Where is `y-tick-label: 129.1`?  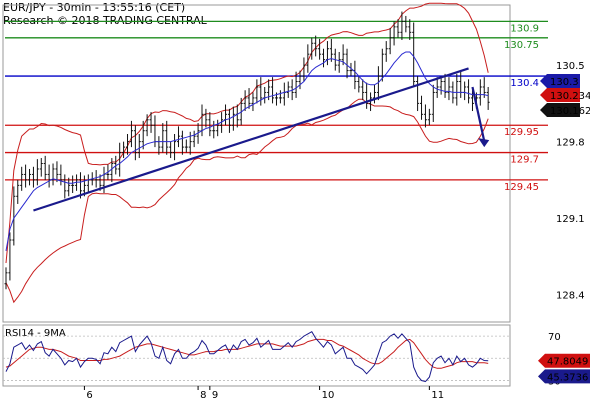 y-tick-label: 129.1 is located at coordinates (570, 219).